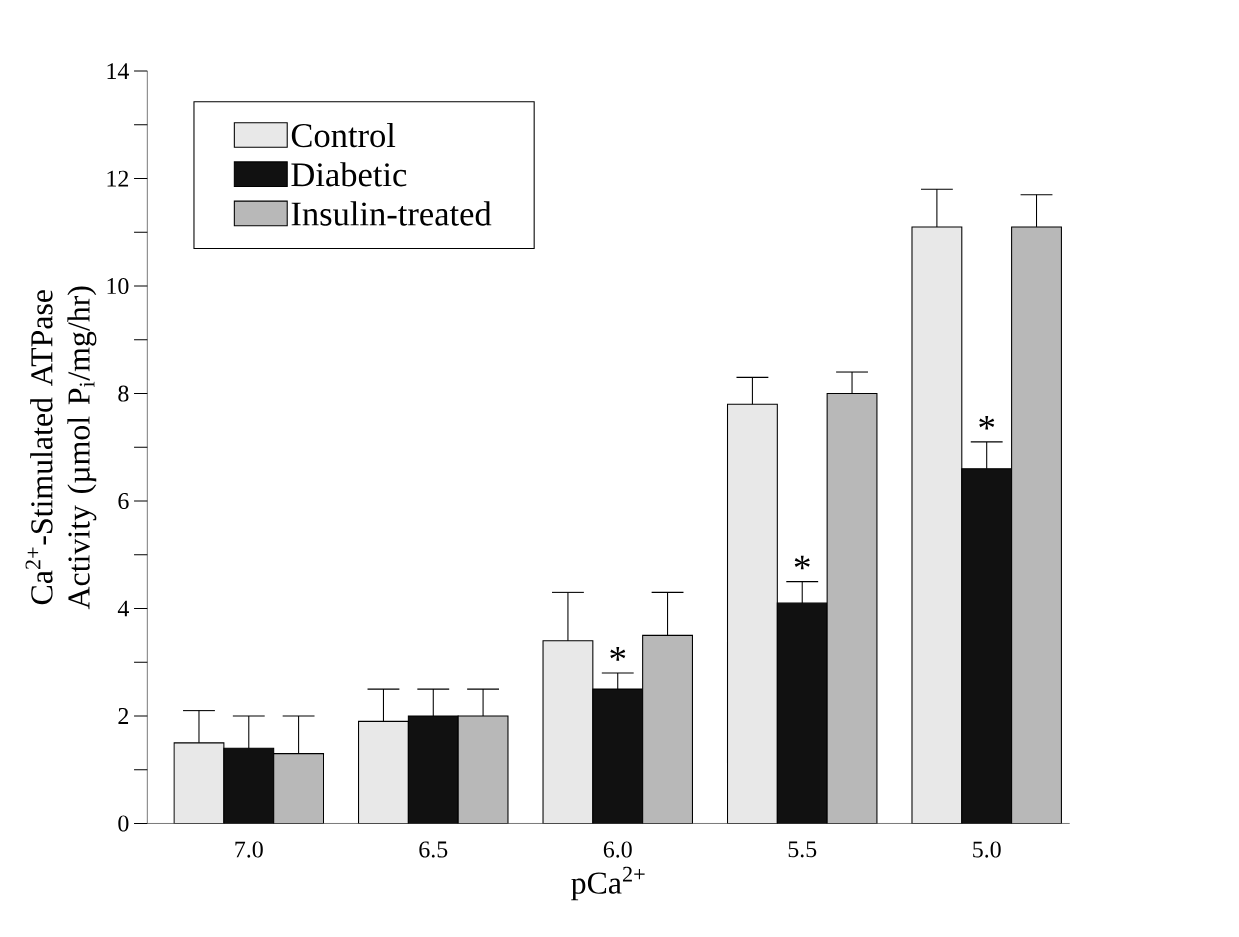 This screenshot has height=937, width=1239. Describe the element at coordinates (118, 286) in the screenshot. I see `y-tick-label: 10` at that location.